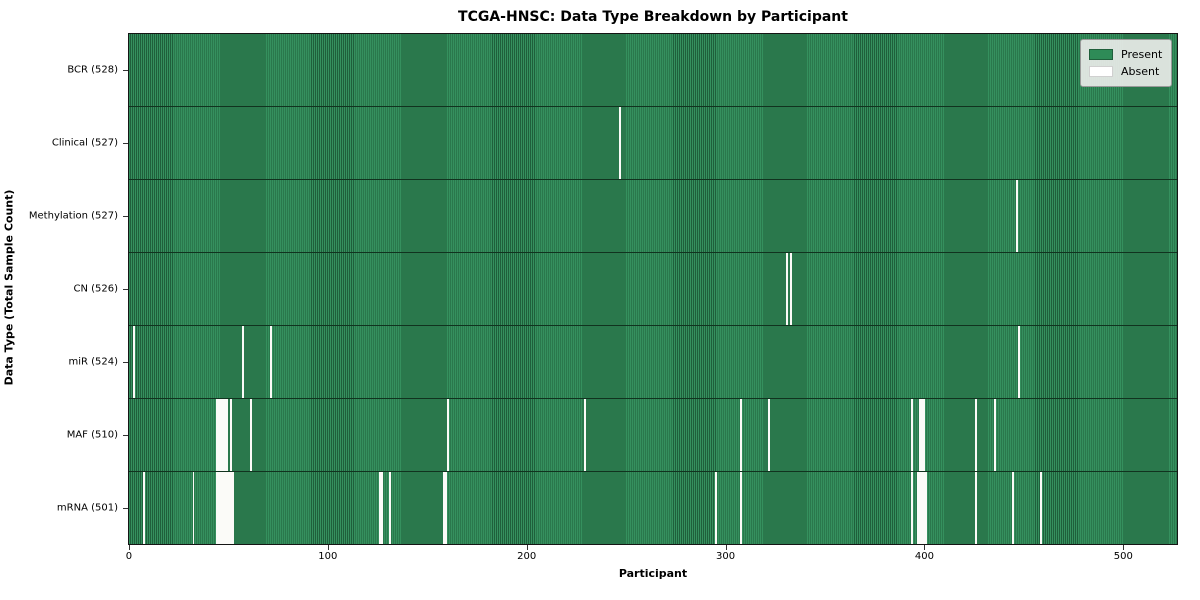  Describe the element at coordinates (93, 362) in the screenshot. I see `y-tick-label-mir: miR (524)` at that location.